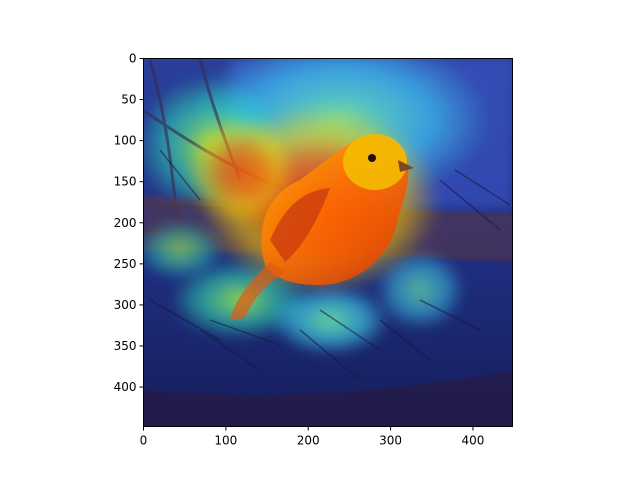  What do you see at coordinates (125, 264) in the screenshot?
I see `y-tick-label: 250` at bounding box center [125, 264].